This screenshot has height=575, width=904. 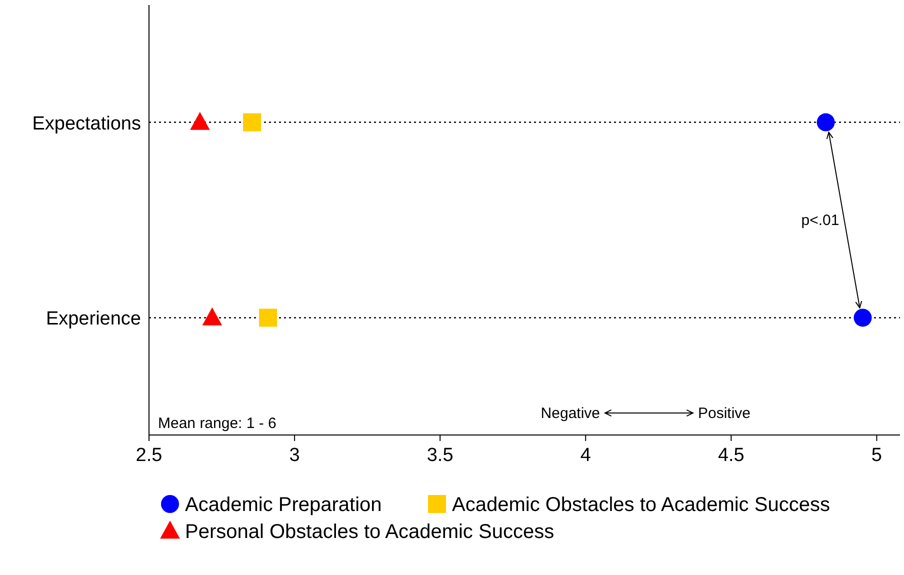 I want to click on annotation: Mean range: 1 - 6, so click(x=217, y=423).